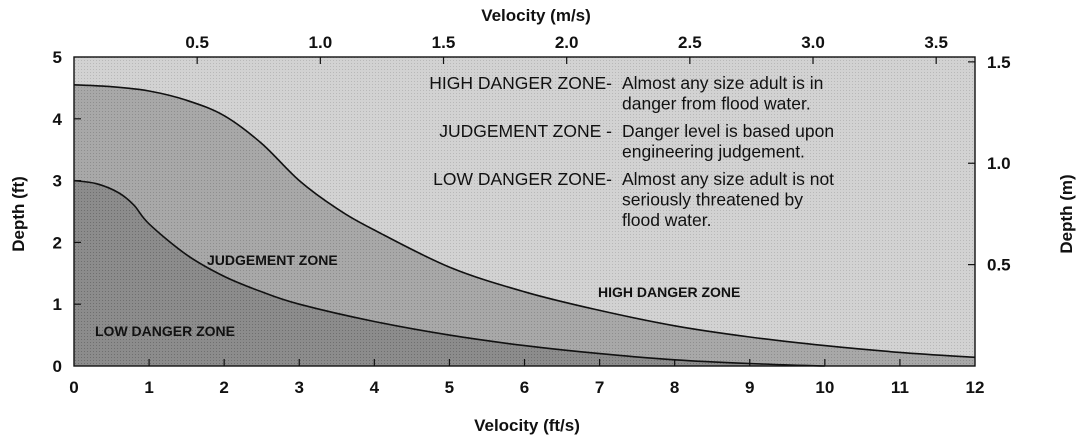 Image resolution: width=1089 pixels, height=440 pixels. I want to click on x-bottom-tick-label: 0, so click(73, 387).